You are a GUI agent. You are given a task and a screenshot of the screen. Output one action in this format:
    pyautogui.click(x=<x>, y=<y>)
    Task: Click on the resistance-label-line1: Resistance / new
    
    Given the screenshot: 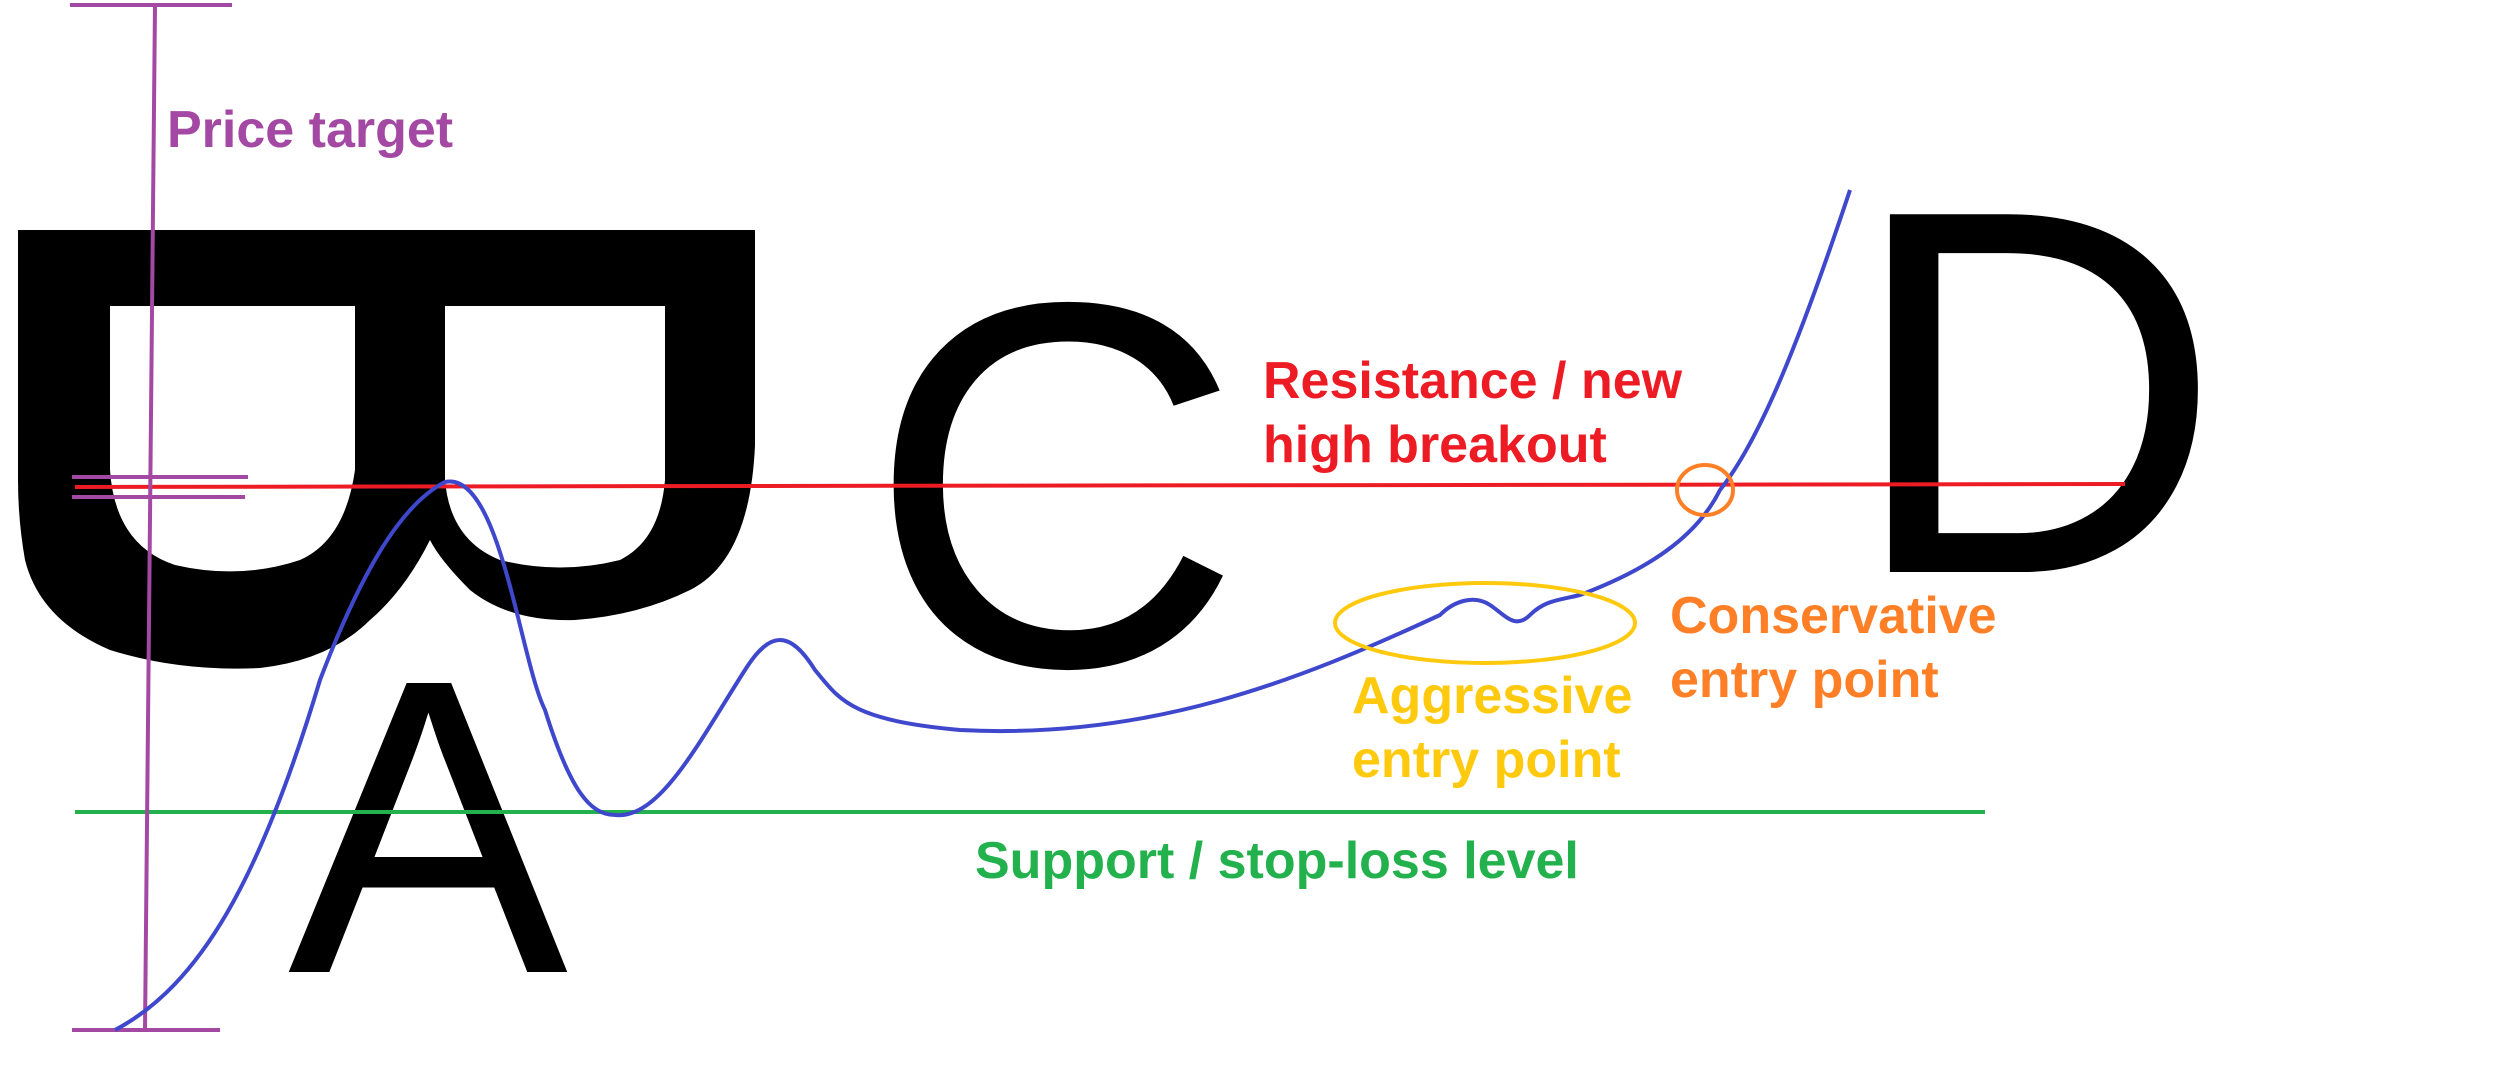 What is the action you would take?
    pyautogui.click(x=1473, y=381)
    